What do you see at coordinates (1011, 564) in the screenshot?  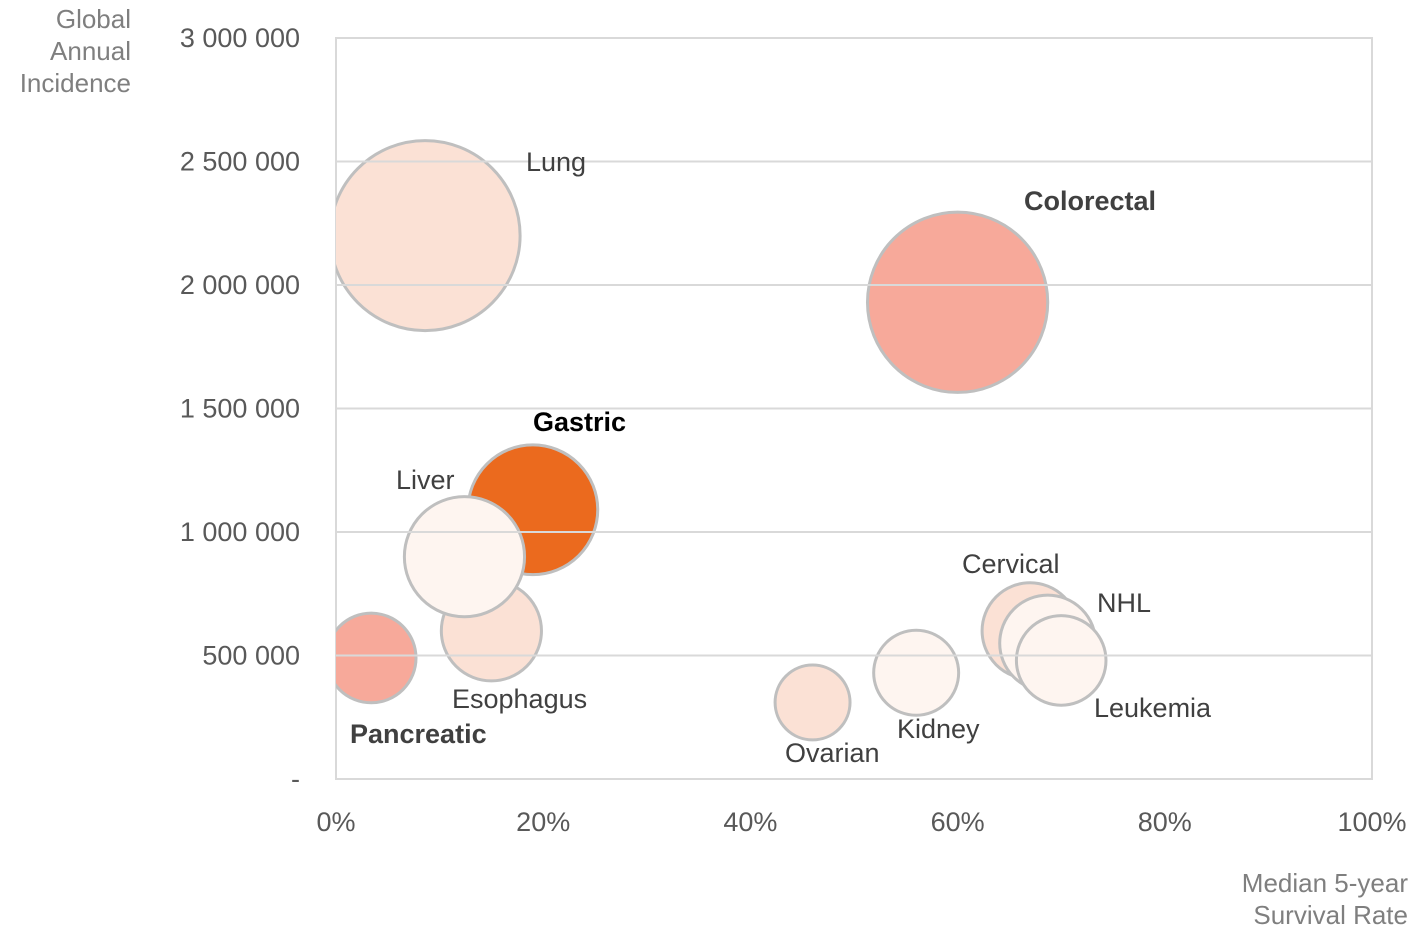 I see `bubble-label: Cervical` at bounding box center [1011, 564].